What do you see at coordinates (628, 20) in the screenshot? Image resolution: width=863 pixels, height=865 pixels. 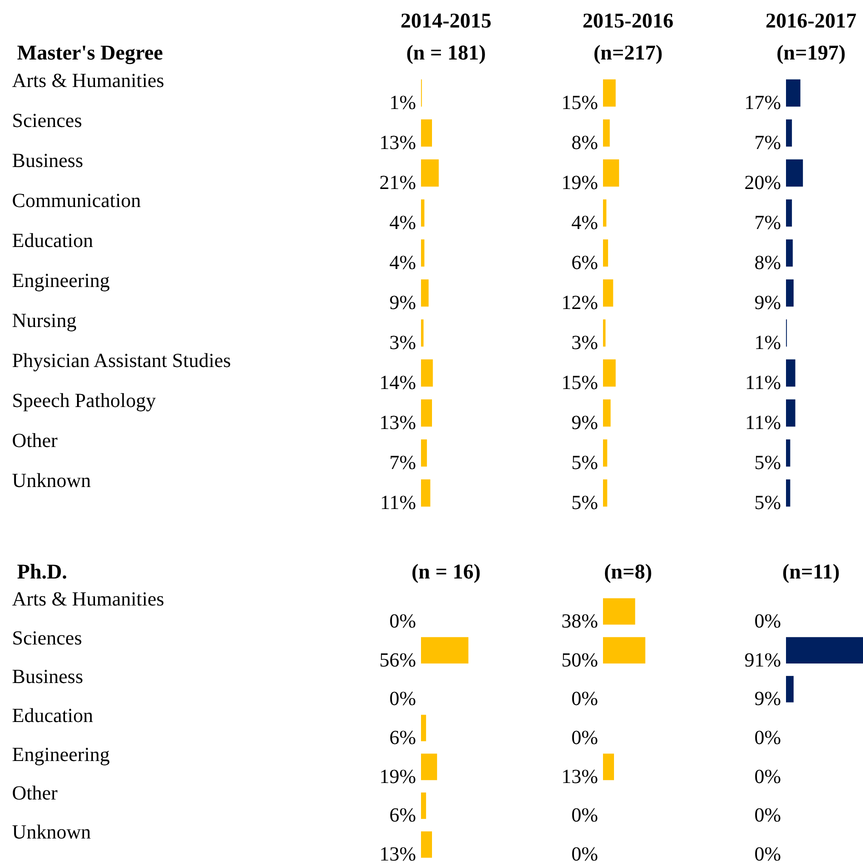 I see `chart-title: 2015-2016` at bounding box center [628, 20].